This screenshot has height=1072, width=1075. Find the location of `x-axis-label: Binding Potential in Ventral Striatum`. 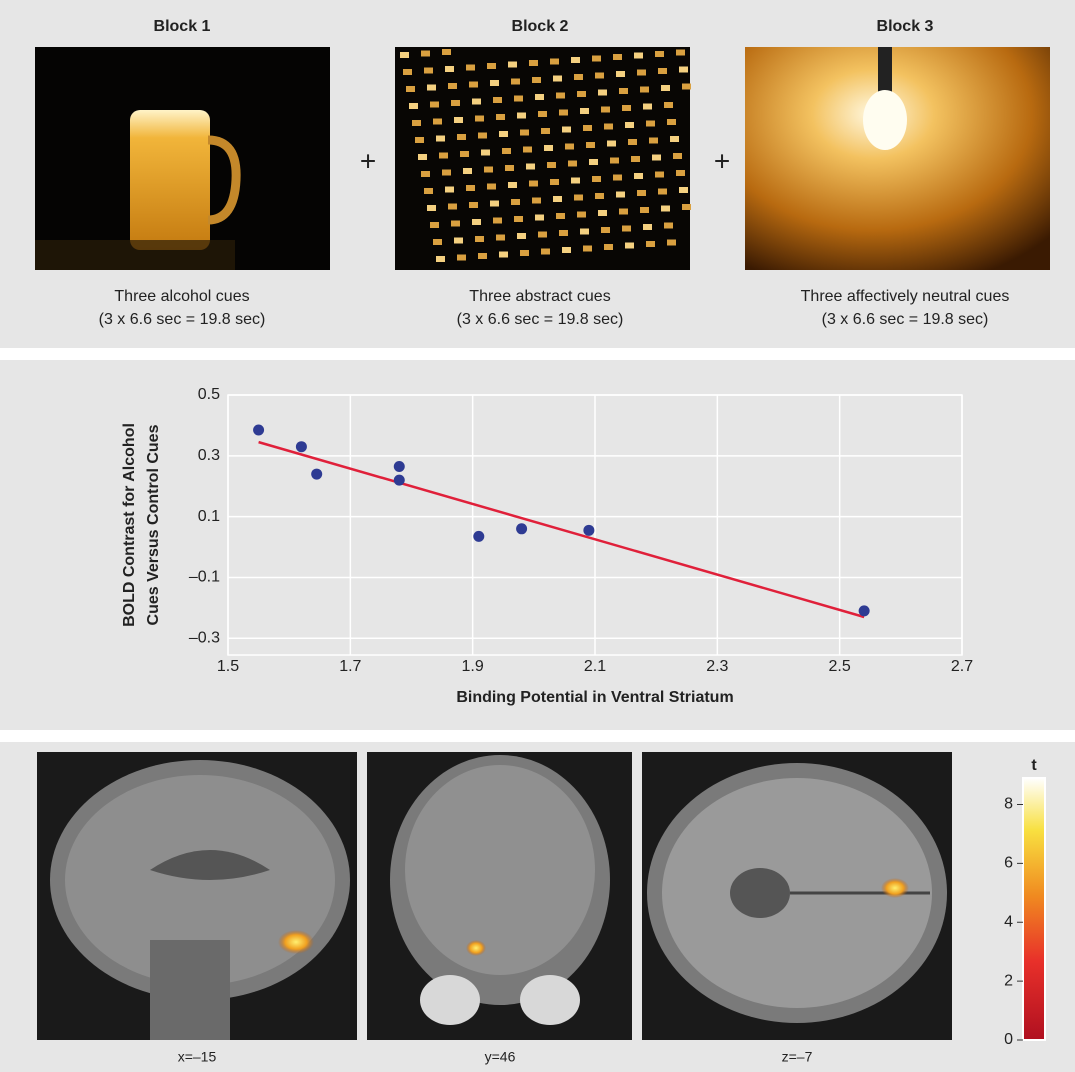

x-axis-label: Binding Potential in Ventral Striatum is located at coordinates (594, 697).